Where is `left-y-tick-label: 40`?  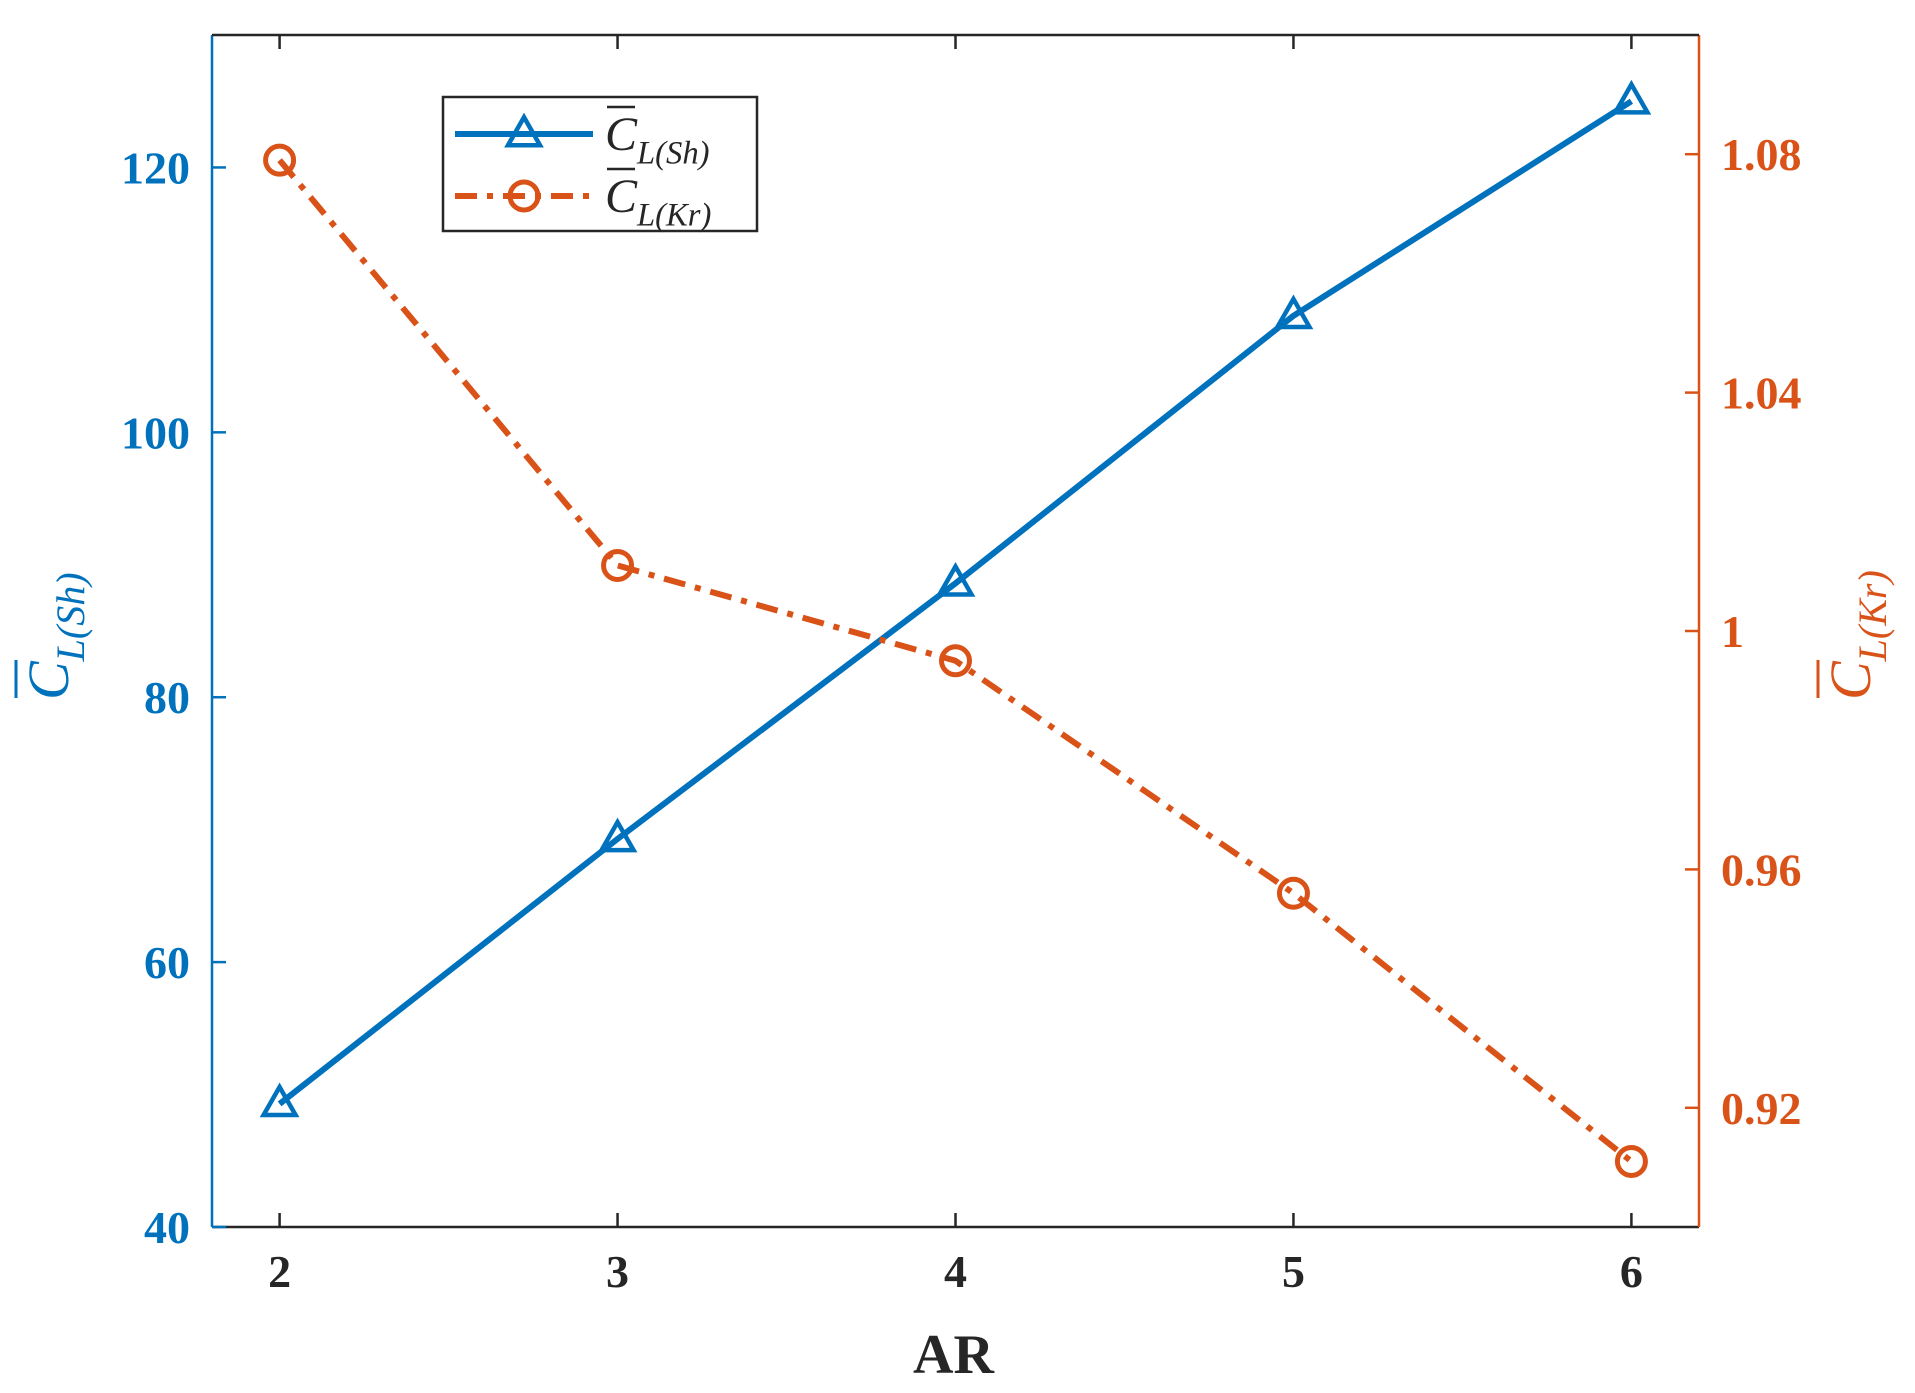 left-y-tick-label: 40 is located at coordinates (167, 1227).